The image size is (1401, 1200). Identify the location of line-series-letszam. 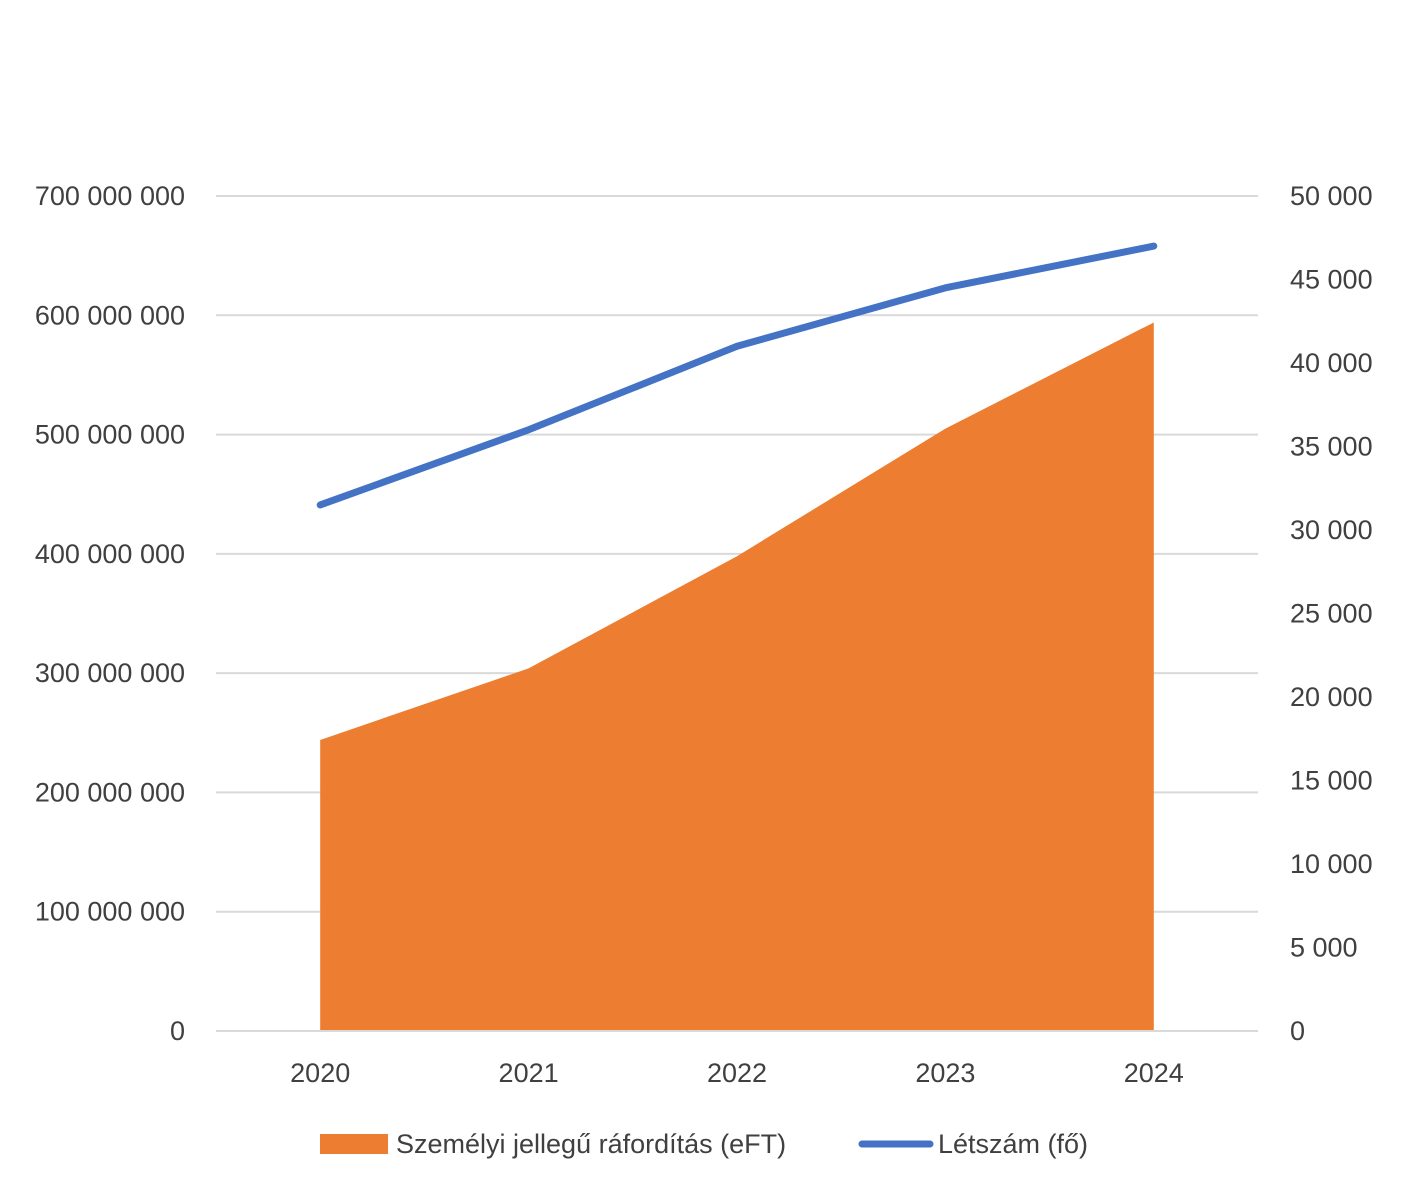
(737, 375).